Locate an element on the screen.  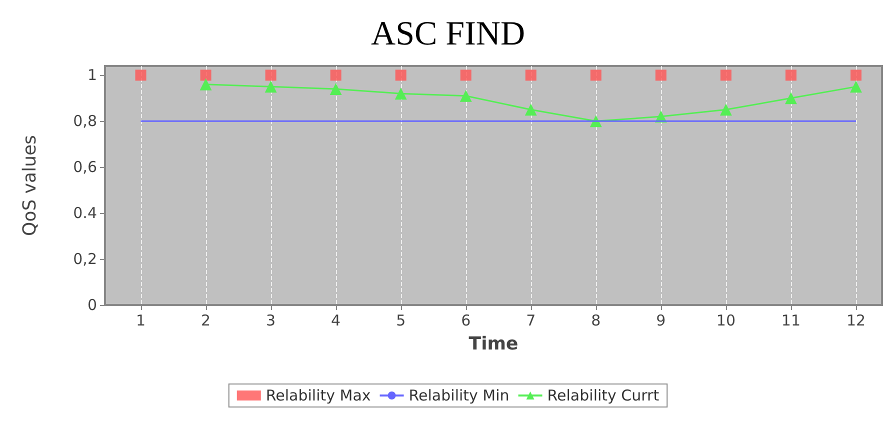
x-tick-label: 8 is located at coordinates (596, 321).